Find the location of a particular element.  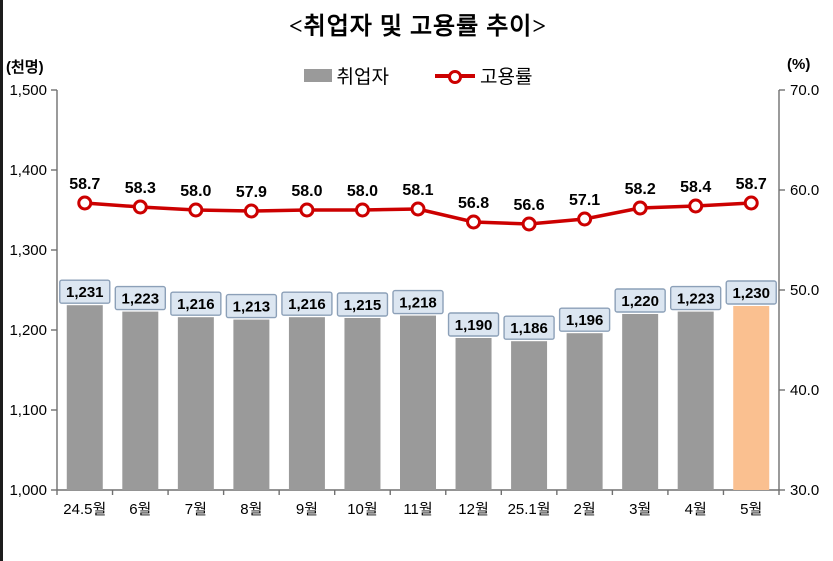

x-axis-category-label: 8월 is located at coordinates (251, 509).